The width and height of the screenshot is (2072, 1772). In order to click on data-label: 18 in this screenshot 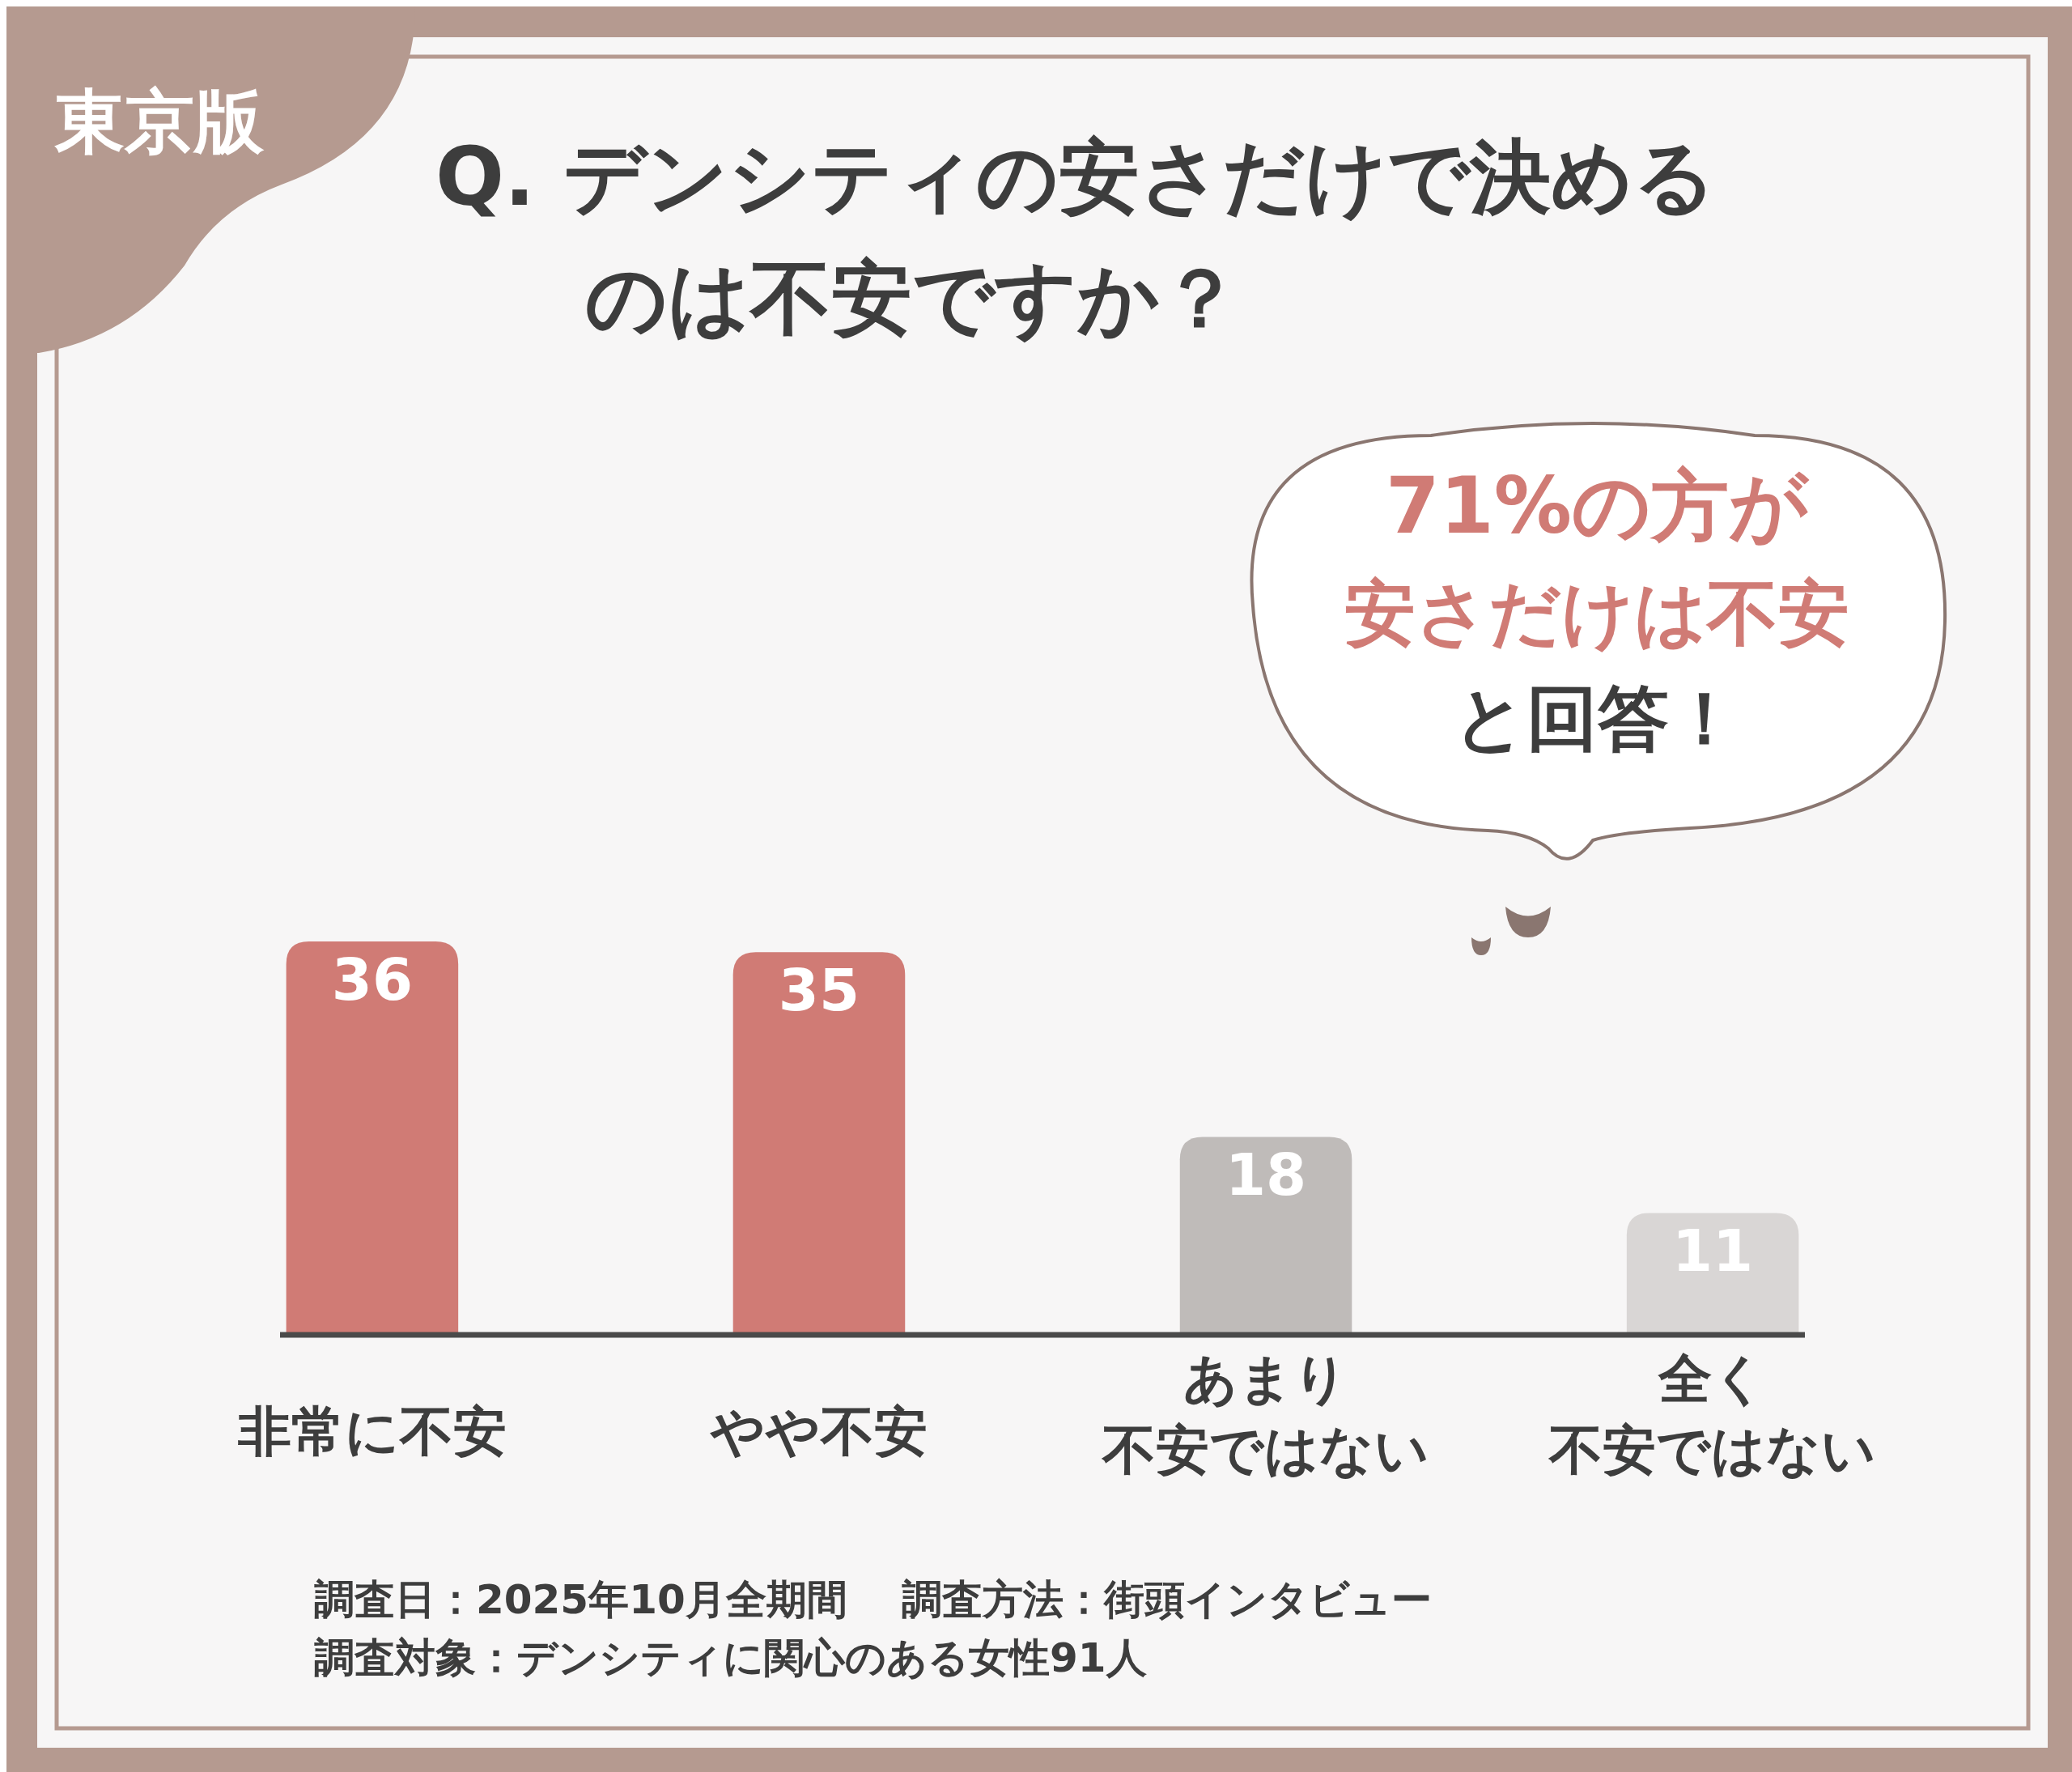, I will do `click(1266, 1175)`.